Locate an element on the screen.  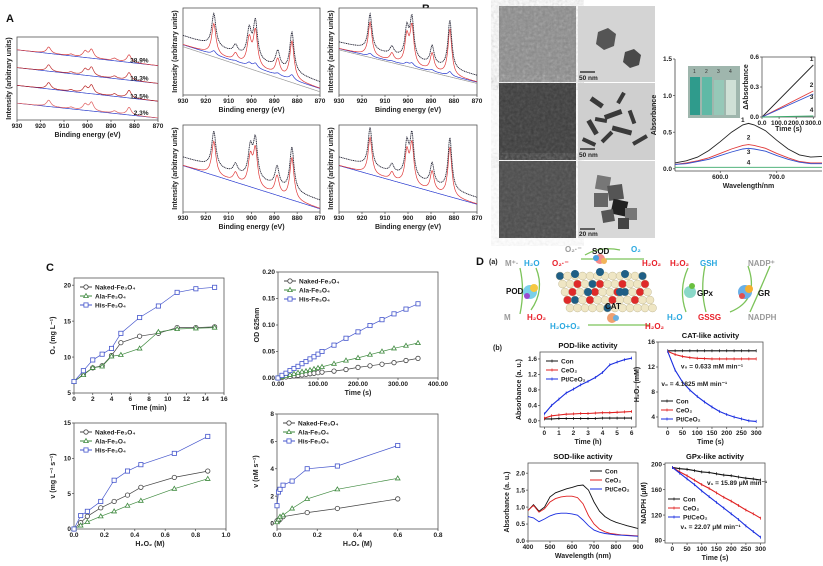
x-tick-label: 2 is located at coordinates (574, 433).